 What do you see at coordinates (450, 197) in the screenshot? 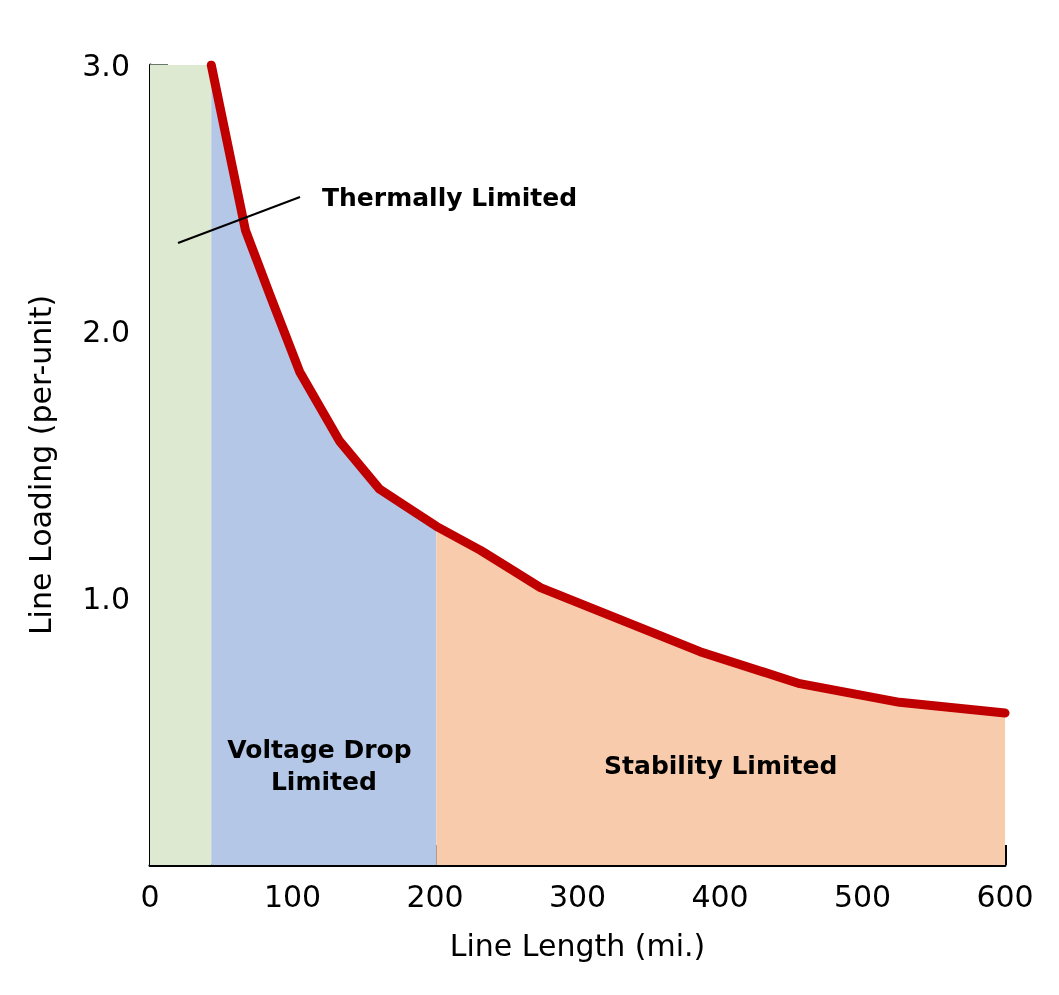
I see `band-label: Thermally Limited` at bounding box center [450, 197].